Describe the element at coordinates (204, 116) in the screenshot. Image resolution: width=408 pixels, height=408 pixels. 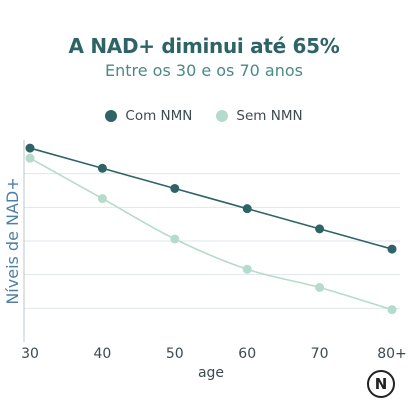
I see `legend: Com NMN Sem NMN` at that location.